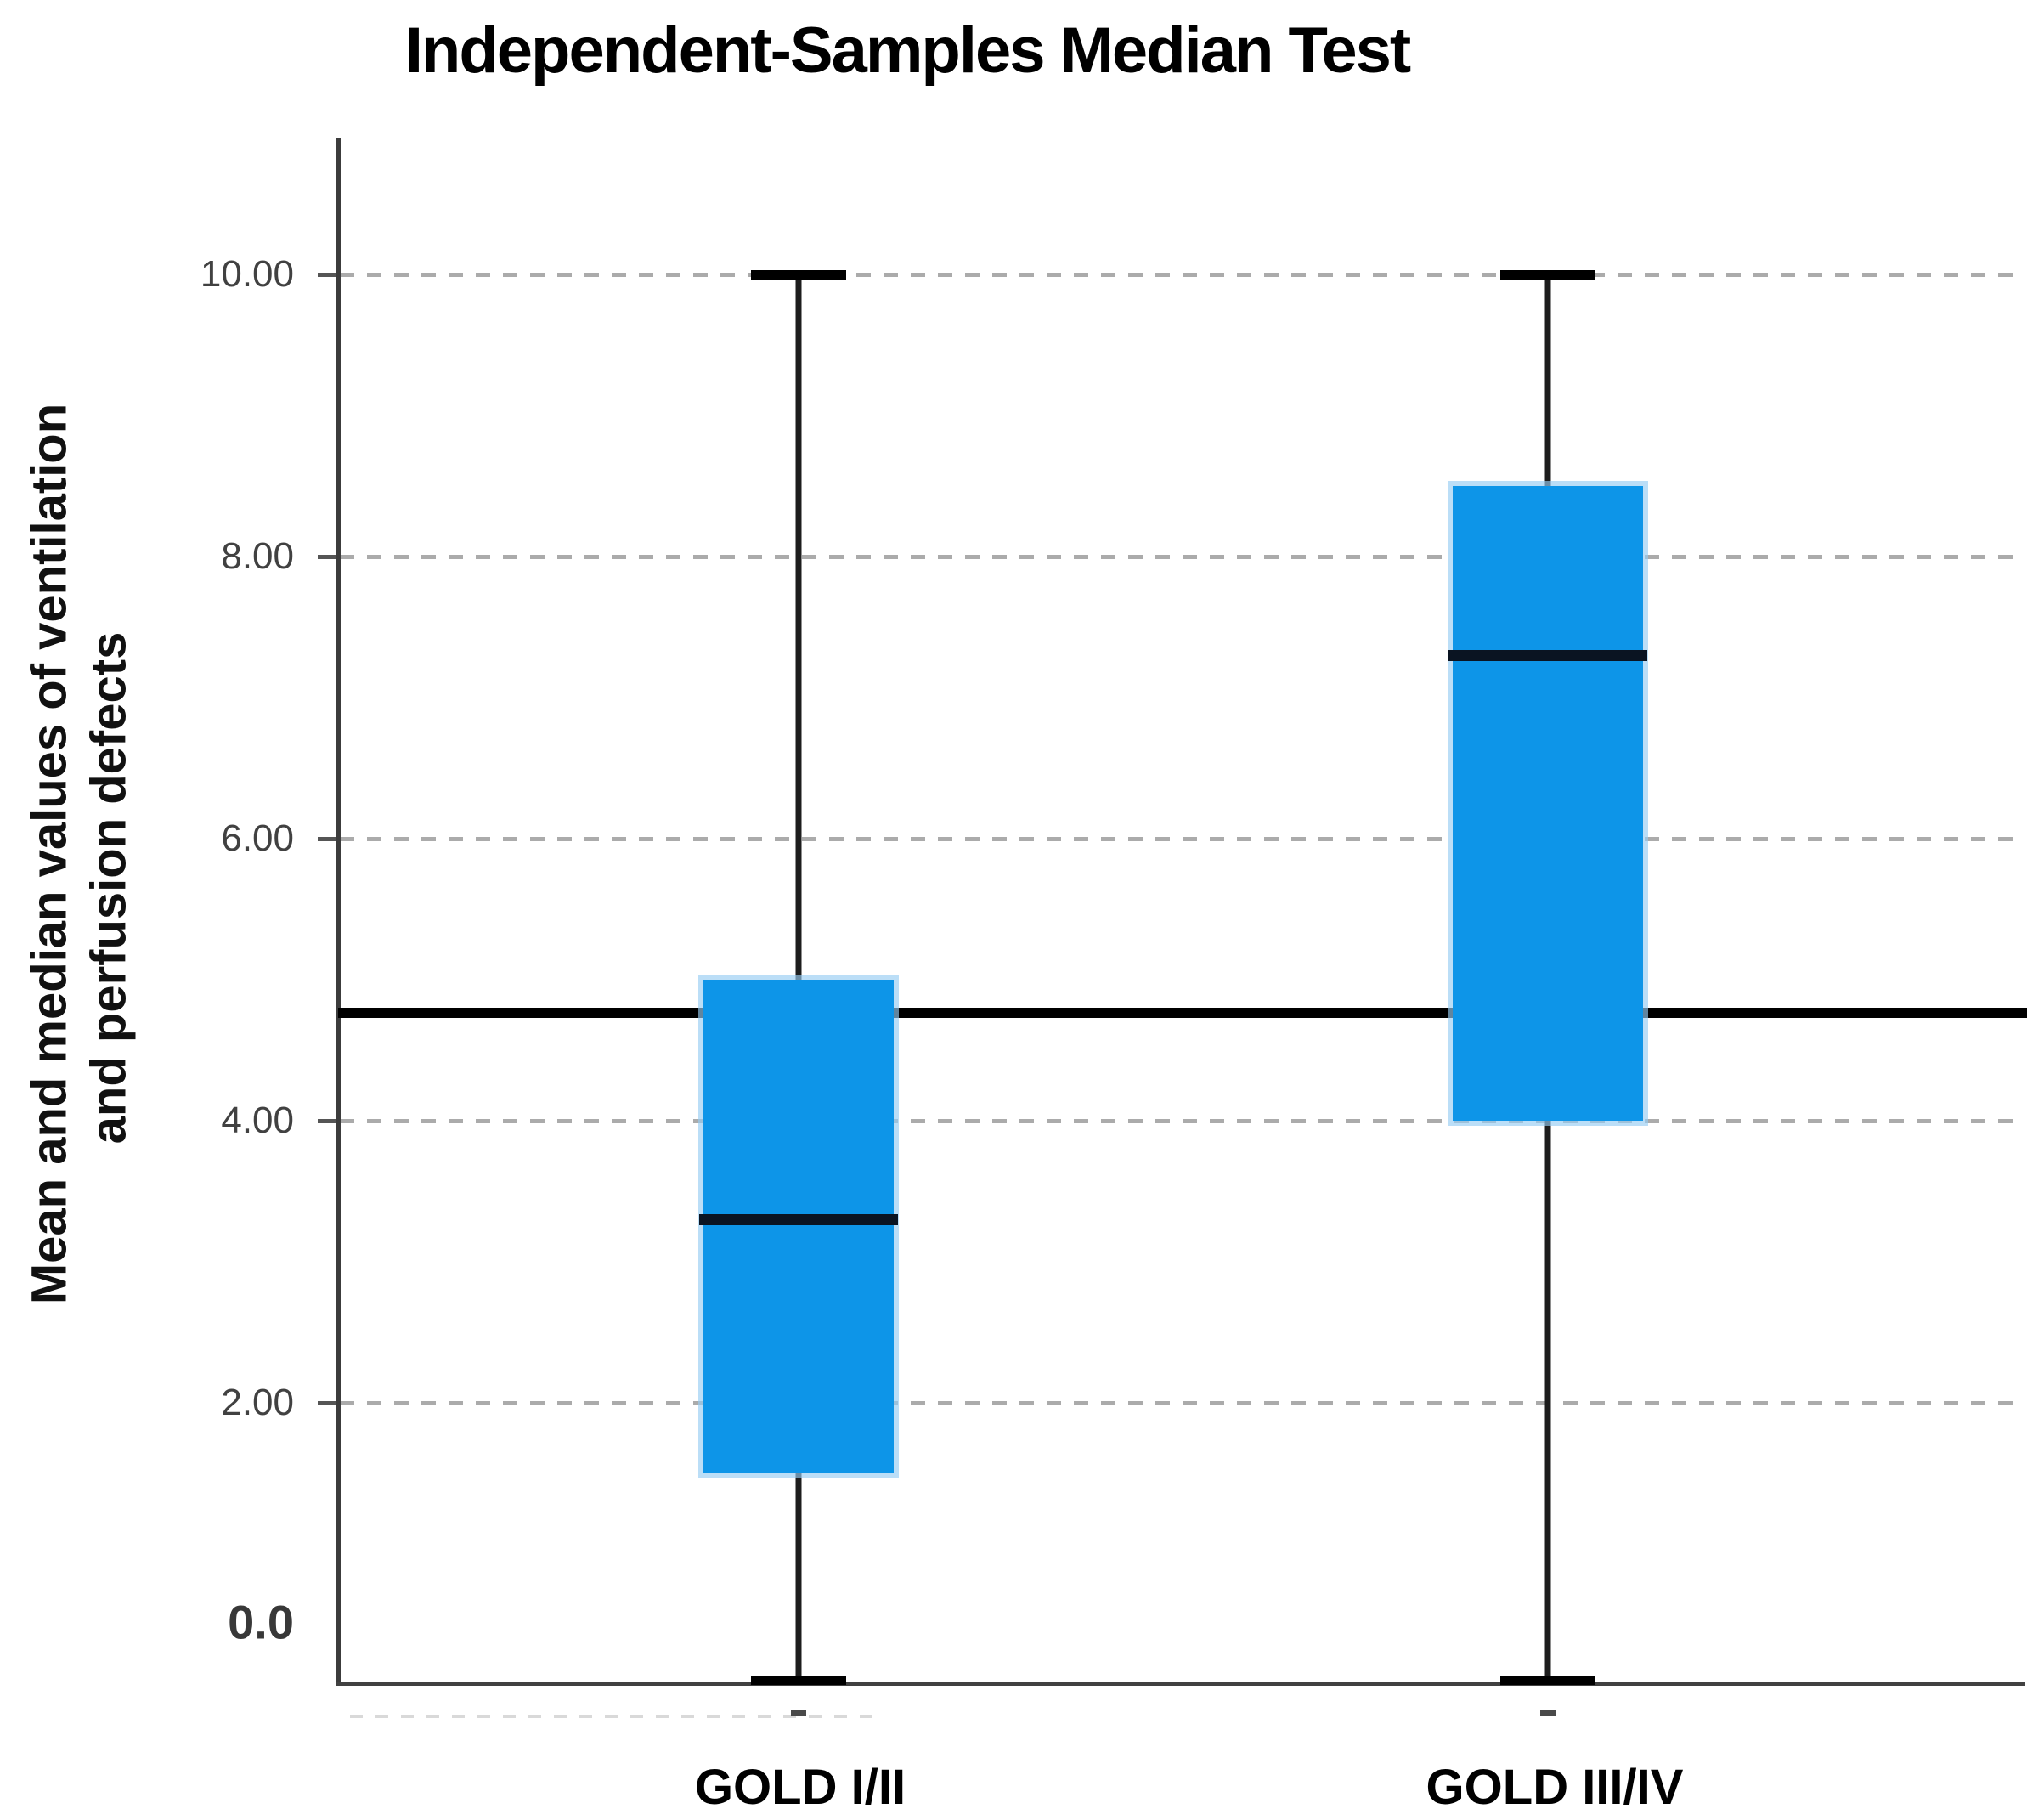  I want to click on y-tick-mark-4.00, so click(327, 1121).